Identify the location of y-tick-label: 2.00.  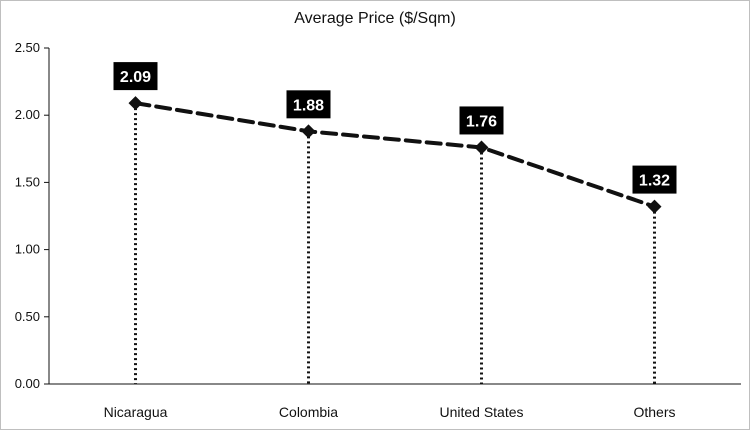
(27, 114).